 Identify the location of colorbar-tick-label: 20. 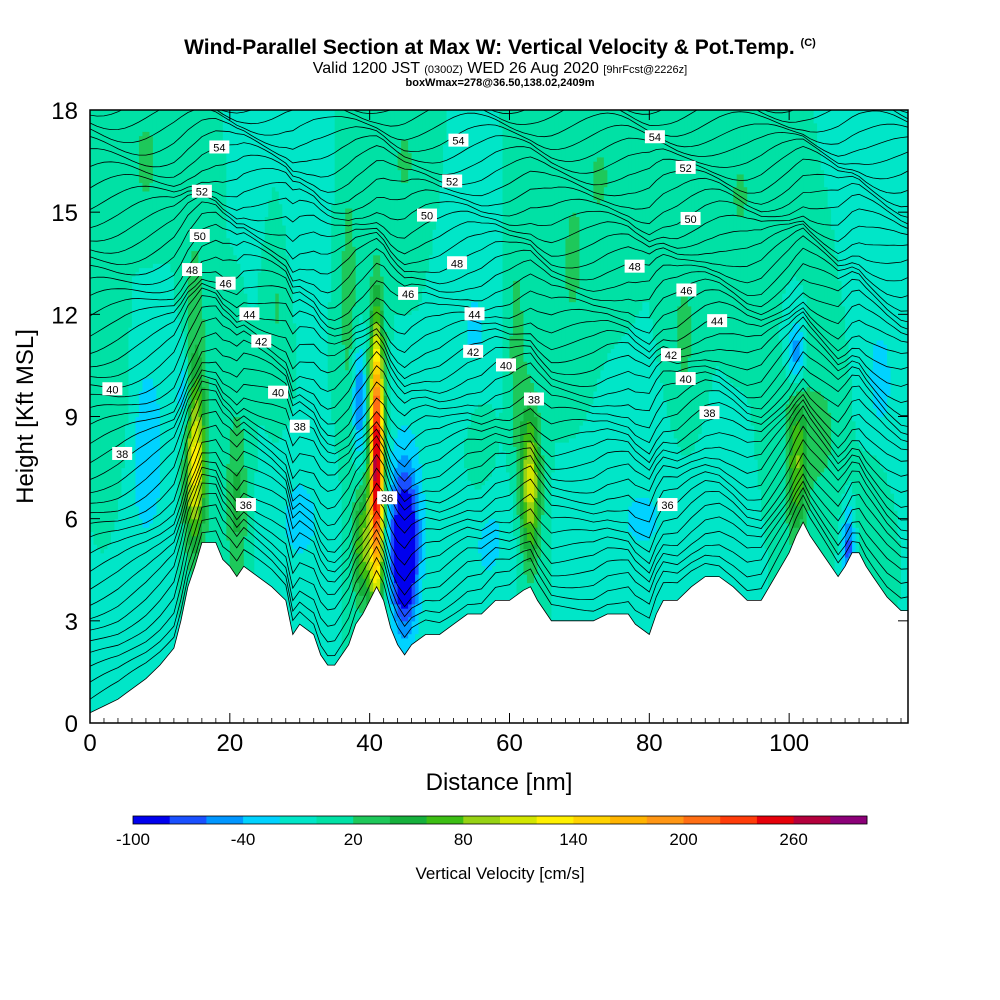
(353, 839).